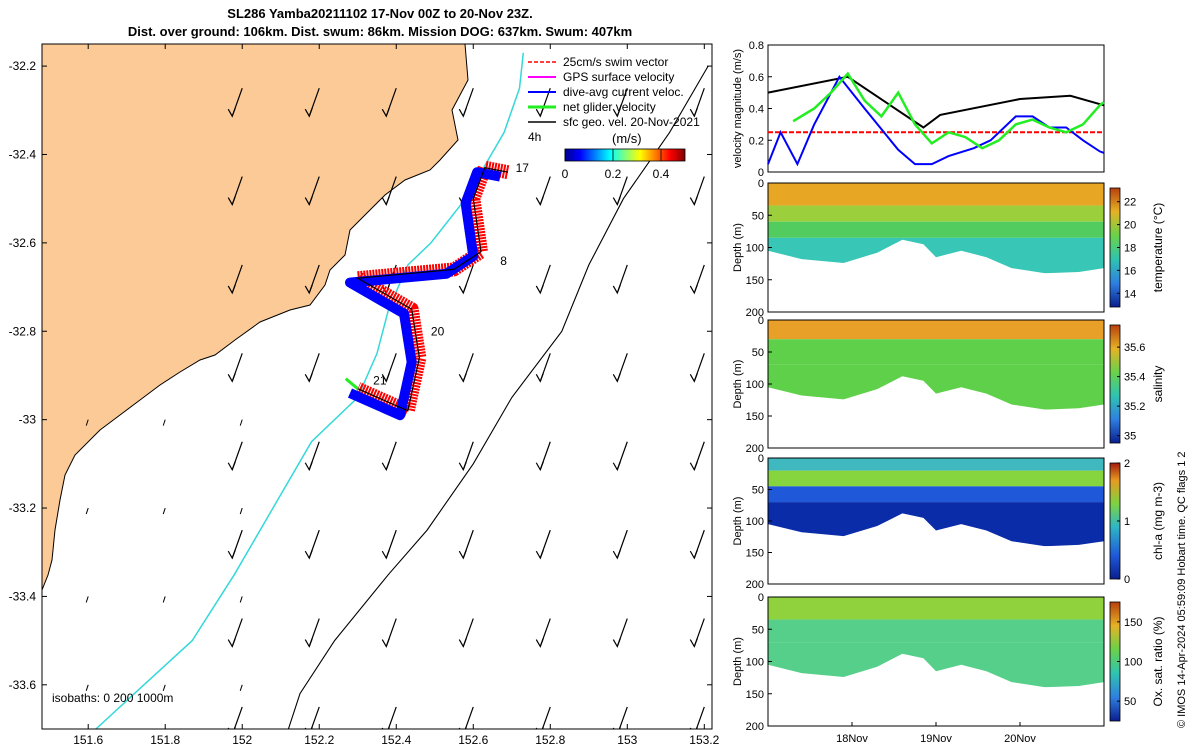 The image size is (1200, 750). I want to click on colorbar-tick-label: 18, so click(1130, 249).